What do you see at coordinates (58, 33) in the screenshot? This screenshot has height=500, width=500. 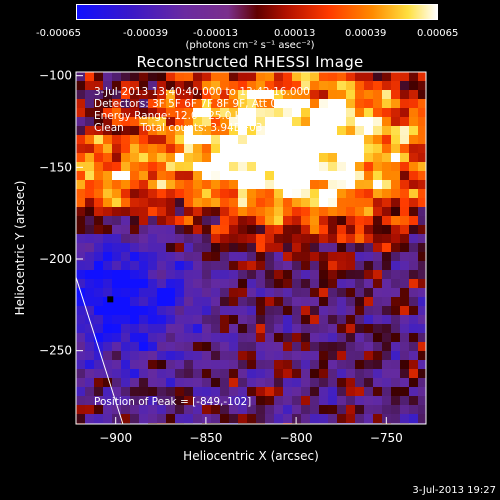 I see `colorbar-tick: -0.00065` at bounding box center [58, 33].